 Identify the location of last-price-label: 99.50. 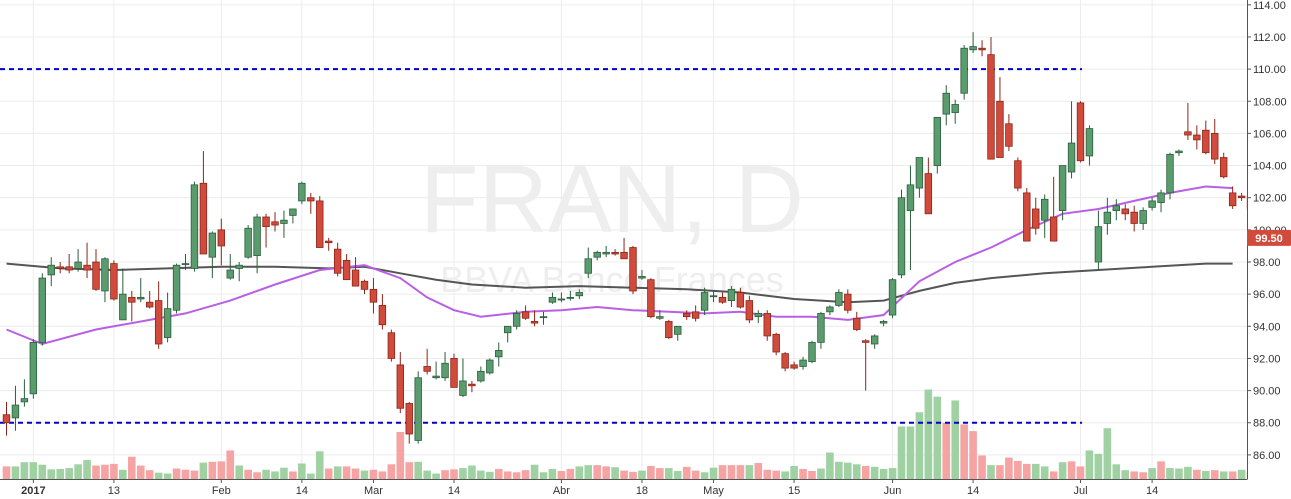
(1269, 239).